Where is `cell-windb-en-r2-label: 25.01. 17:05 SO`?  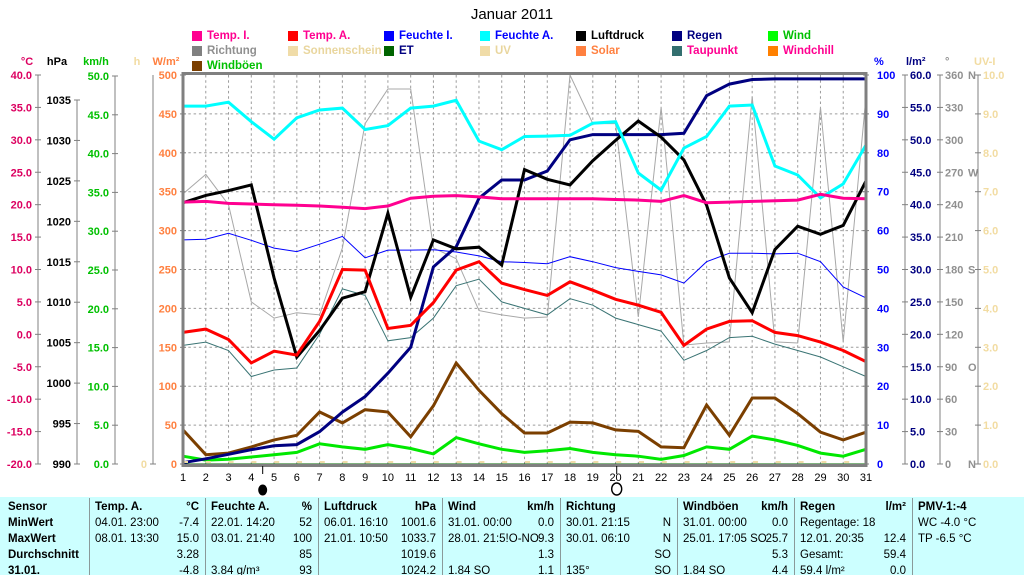
cell-windb-en-r2-label: 25.01. 17:05 SO is located at coordinates (725, 539).